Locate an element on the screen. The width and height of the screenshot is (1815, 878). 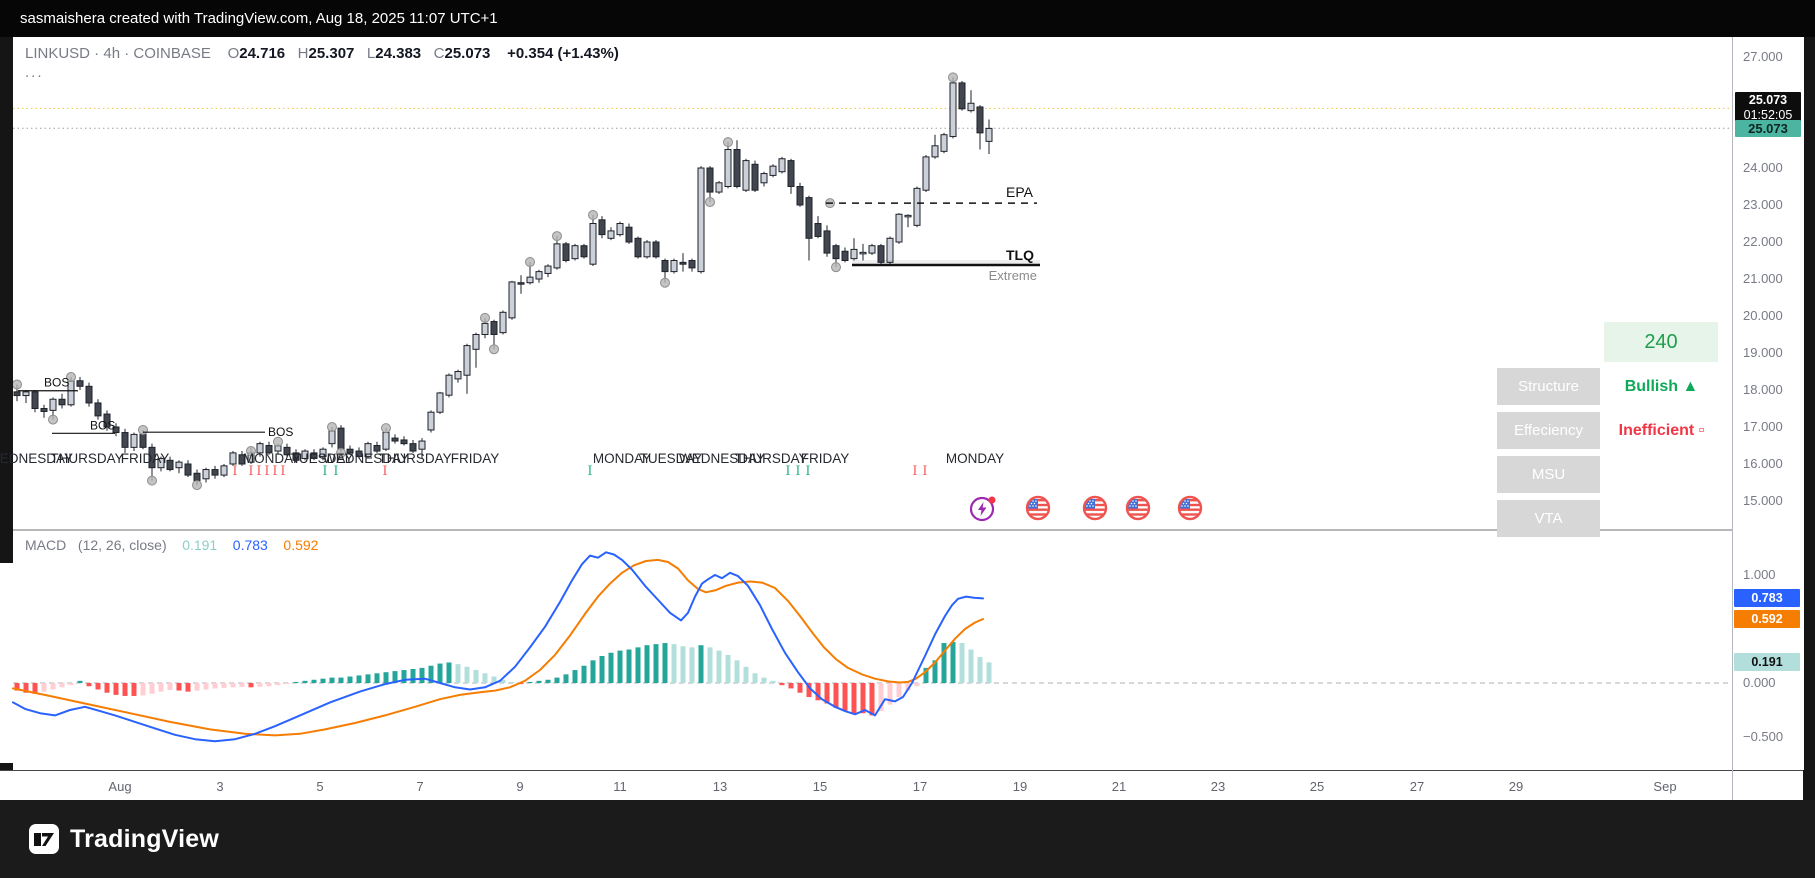
day-of-week-label: WEDNESDAY is located at coordinates (722, 458).